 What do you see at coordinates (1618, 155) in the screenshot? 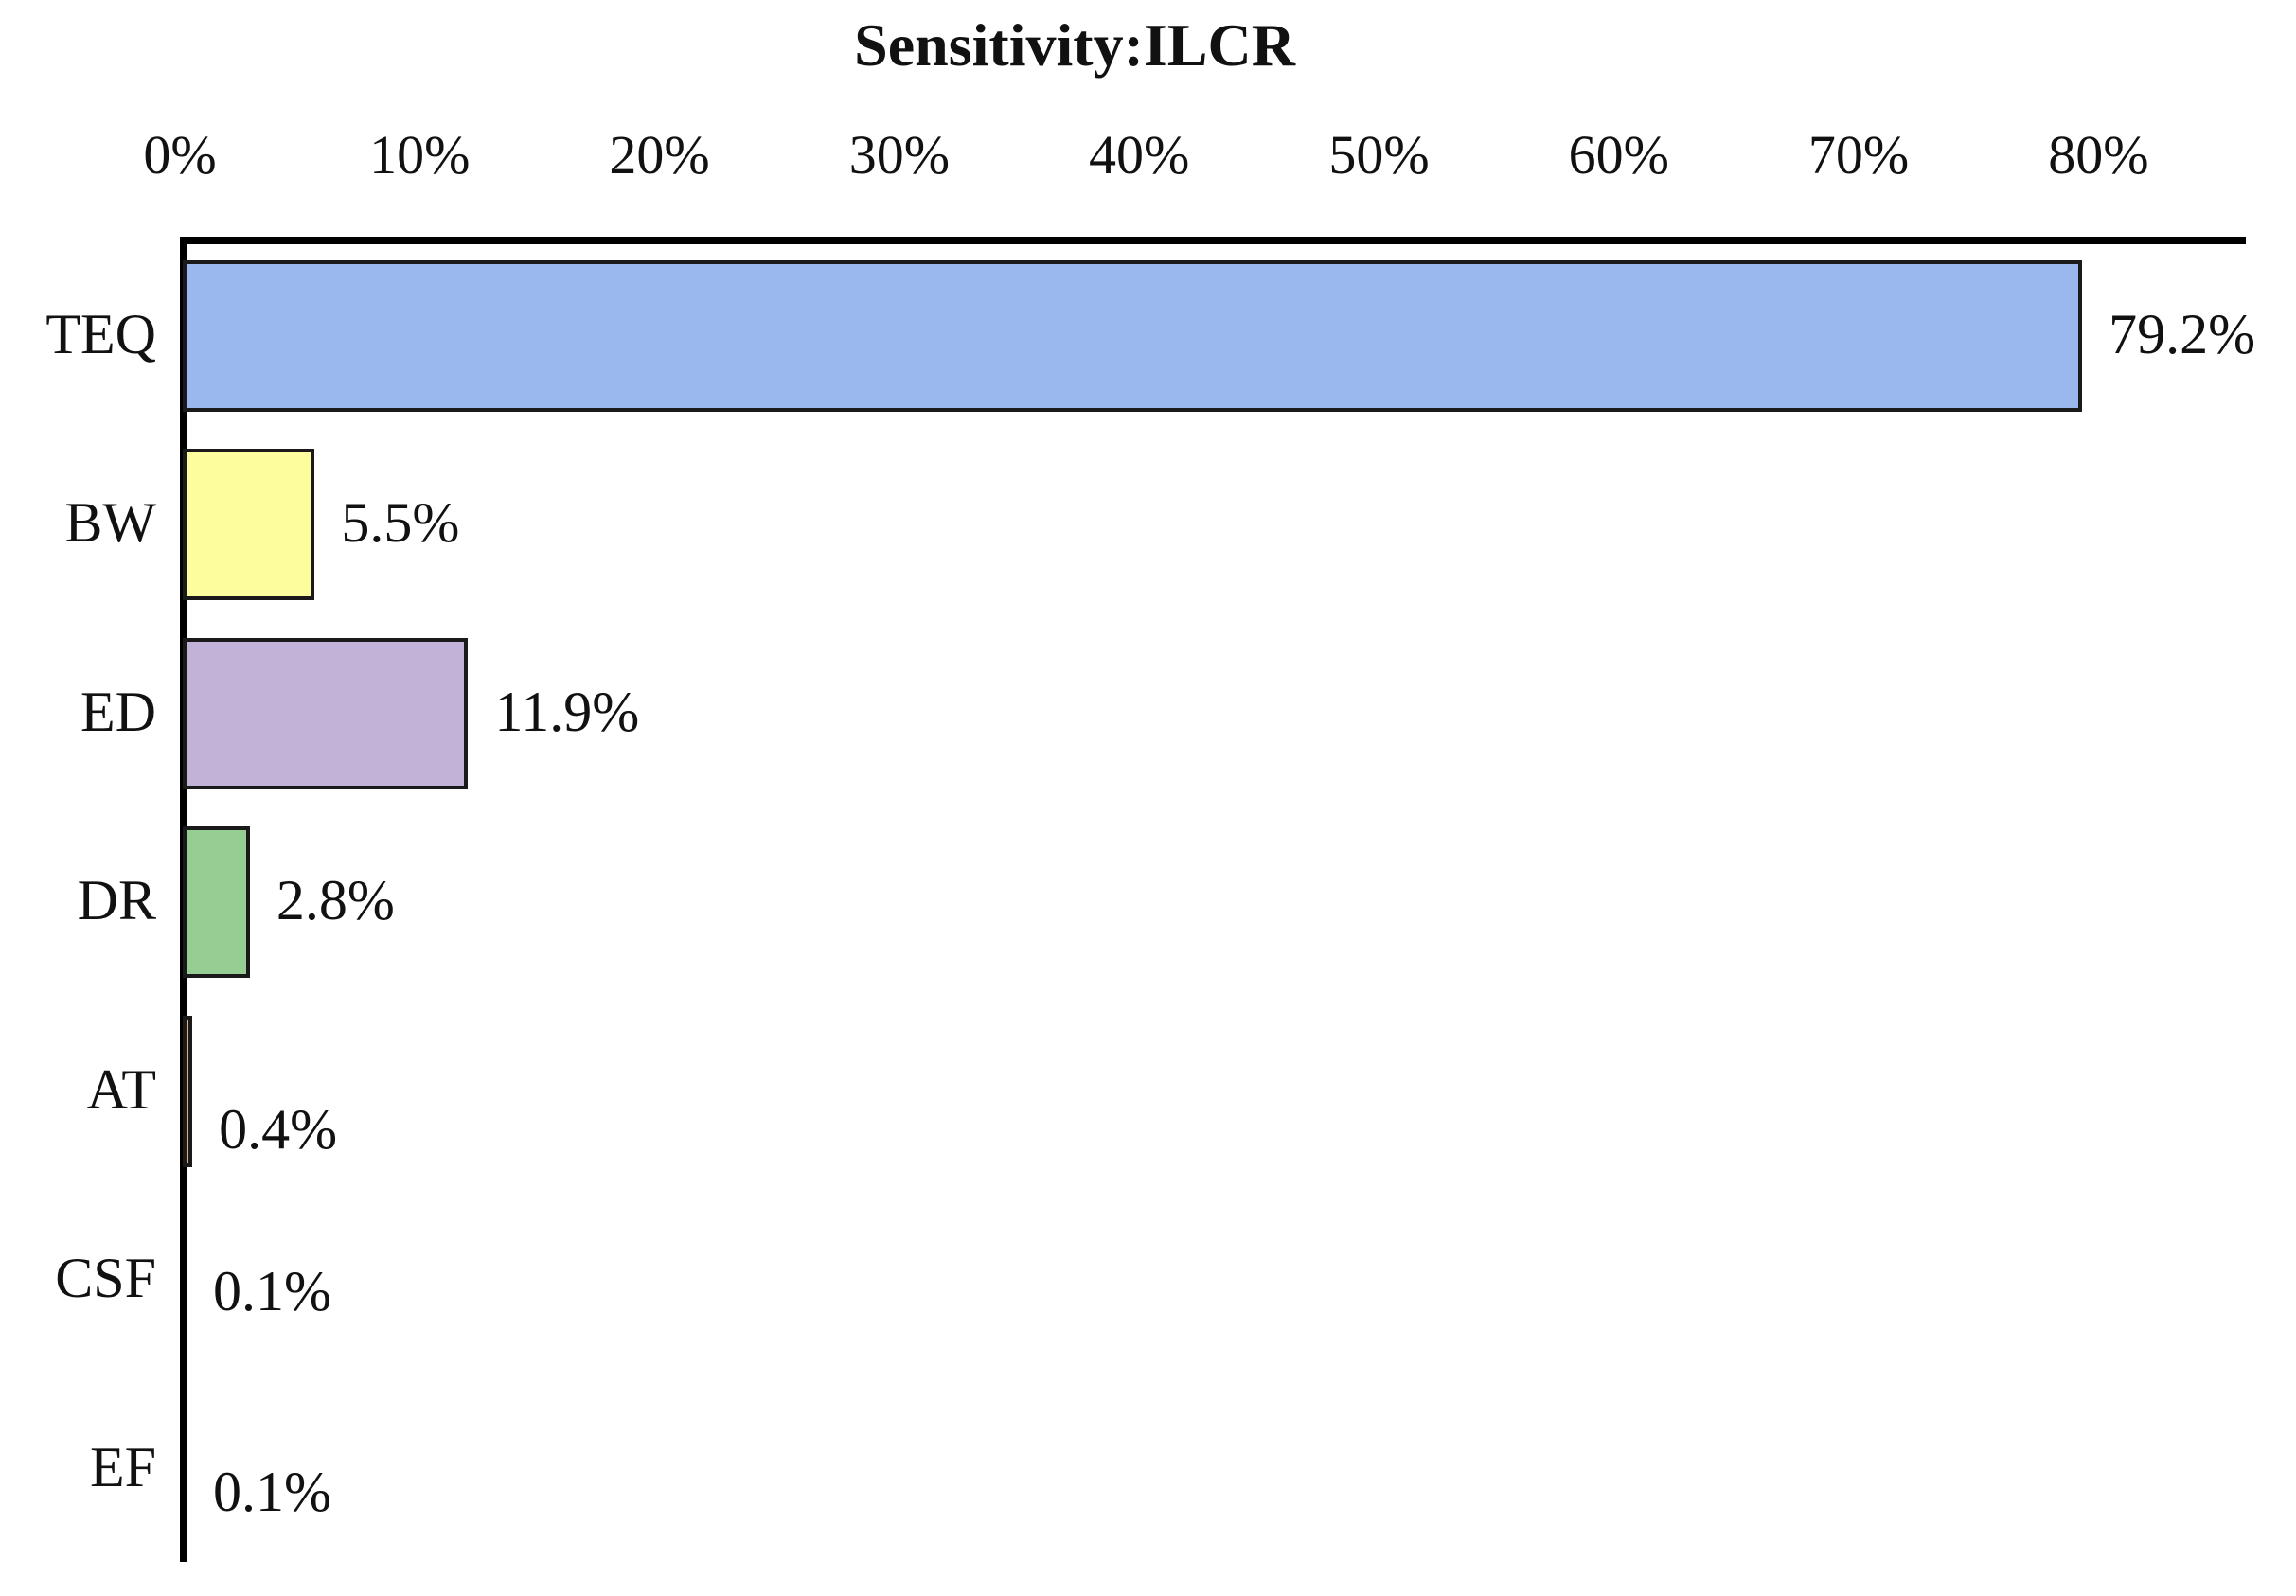
I see `x-axis-tick-label: 60%` at bounding box center [1618, 155].